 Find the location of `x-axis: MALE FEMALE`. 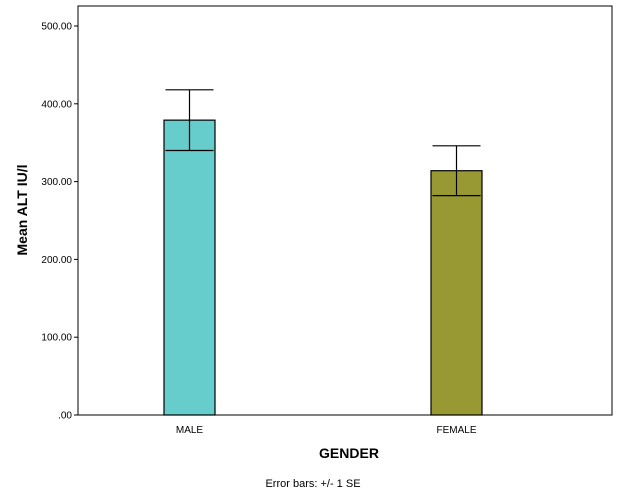

x-axis: MALE FEMALE is located at coordinates (326, 430).